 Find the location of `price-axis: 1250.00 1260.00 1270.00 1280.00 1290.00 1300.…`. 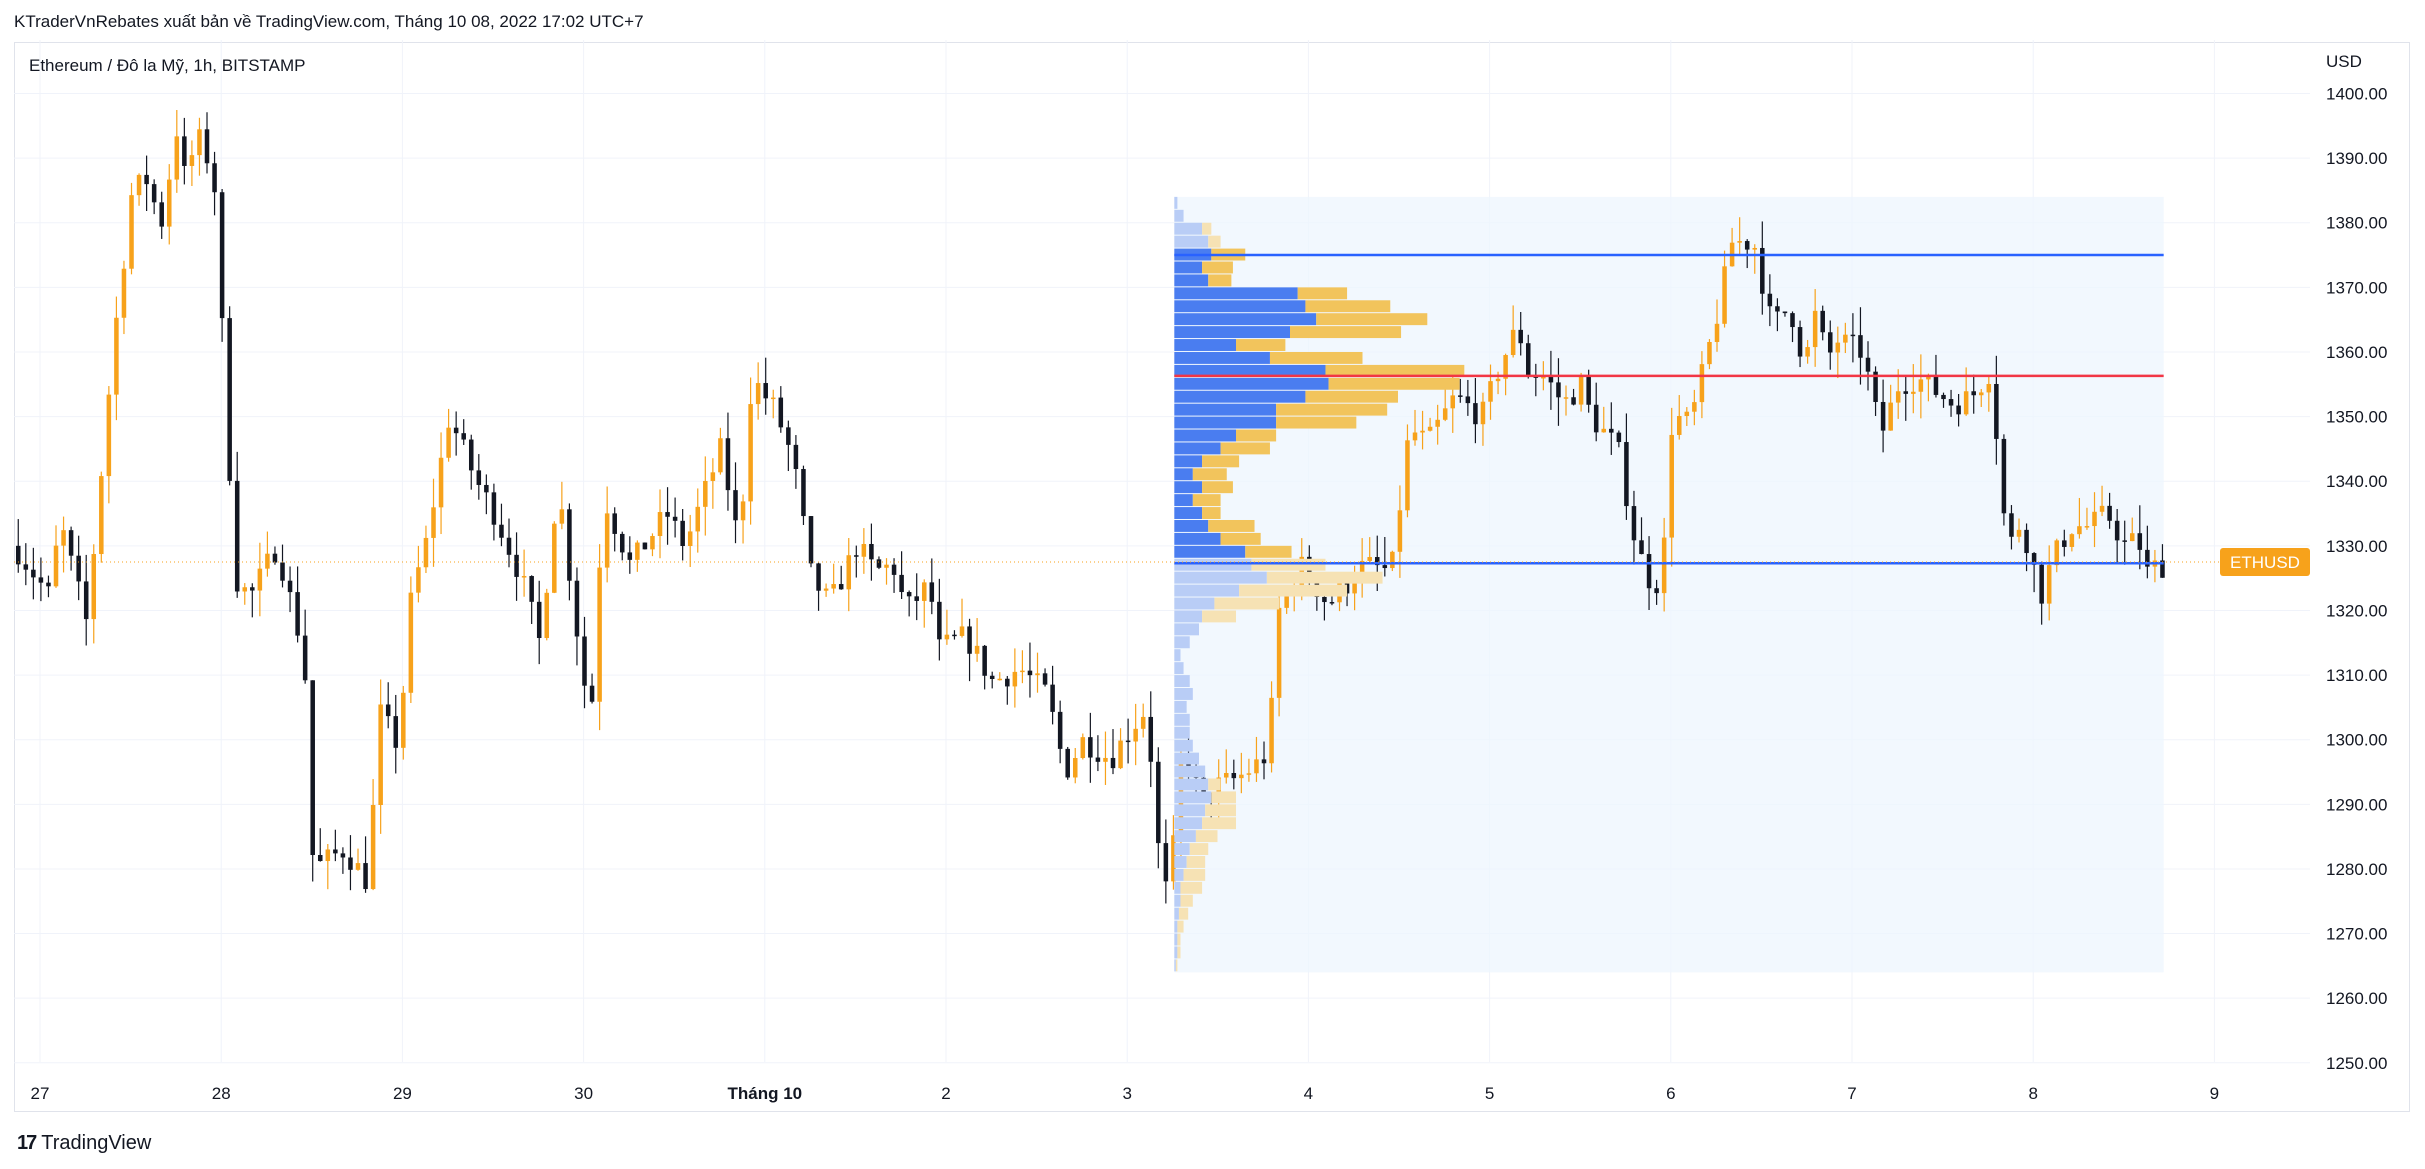

price-axis: 1250.00 1260.00 1270.00 1280.00 1290.00 1300.… is located at coordinates (2356, 579).